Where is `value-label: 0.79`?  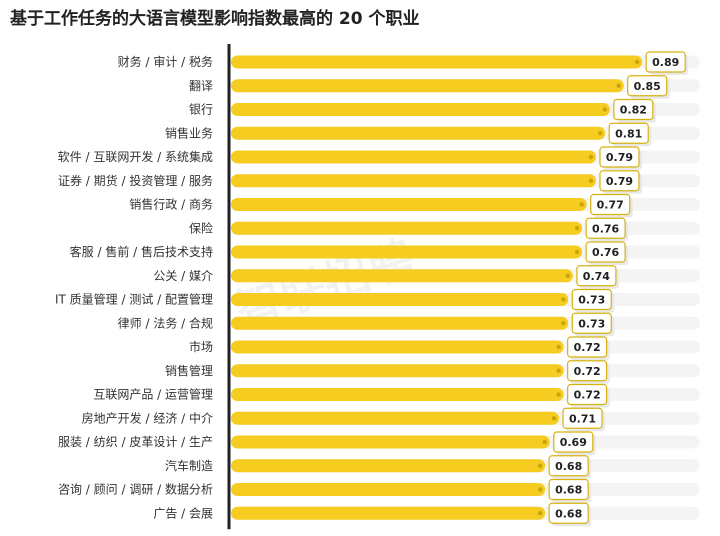 value-label: 0.79 is located at coordinates (619, 181).